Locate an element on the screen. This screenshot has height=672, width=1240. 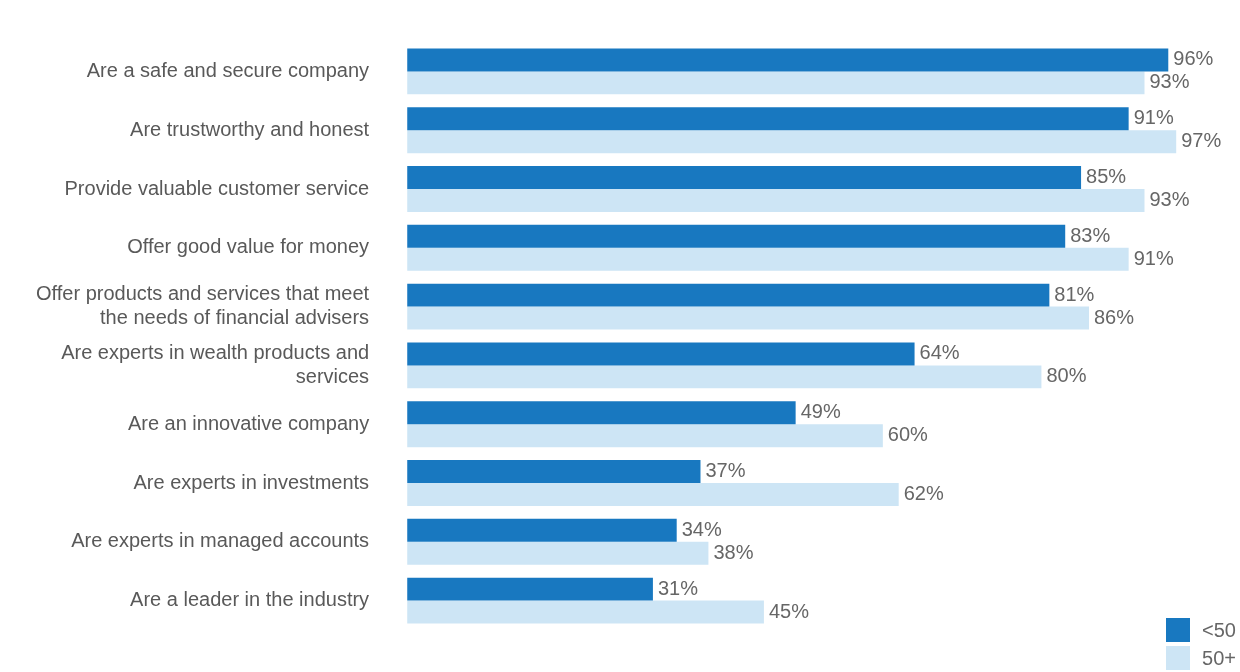
data-label: 85% is located at coordinates (1106, 176).